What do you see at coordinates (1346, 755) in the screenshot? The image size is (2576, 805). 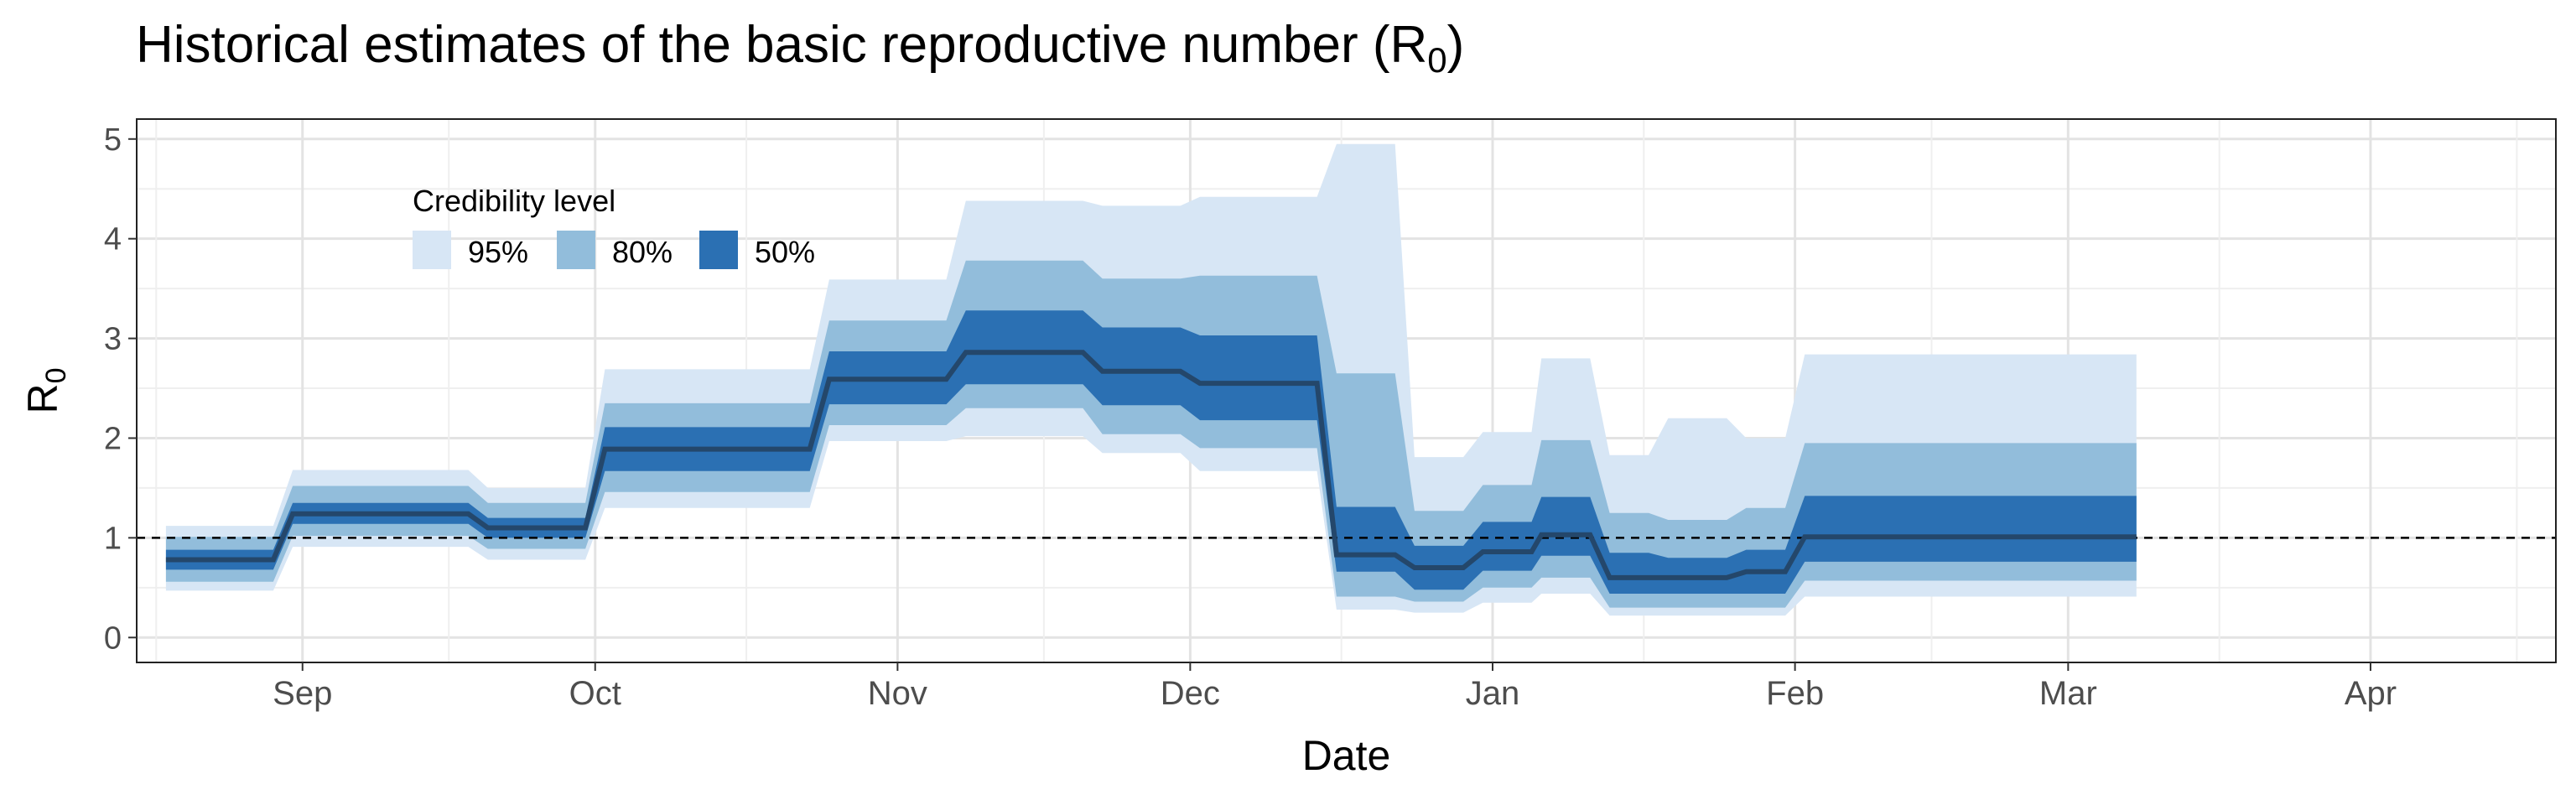 I see `x-axis-title: Date` at bounding box center [1346, 755].